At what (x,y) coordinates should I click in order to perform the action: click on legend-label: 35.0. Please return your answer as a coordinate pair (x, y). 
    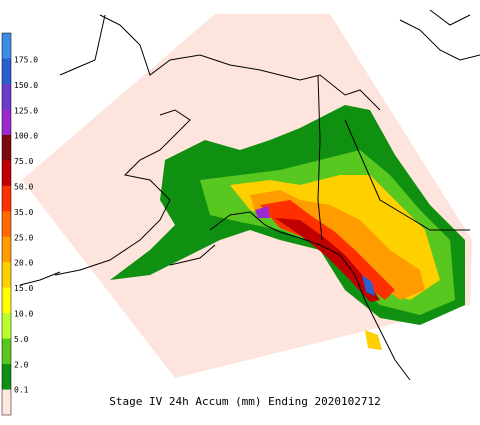
    Looking at the image, I should click on (23, 212).